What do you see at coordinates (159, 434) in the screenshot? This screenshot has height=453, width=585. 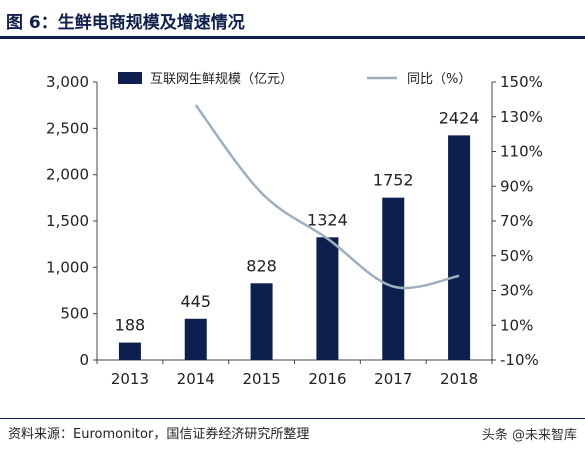 I see `source-note: 资料来源：Euromonitor，国信证券经济研究所整理` at bounding box center [159, 434].